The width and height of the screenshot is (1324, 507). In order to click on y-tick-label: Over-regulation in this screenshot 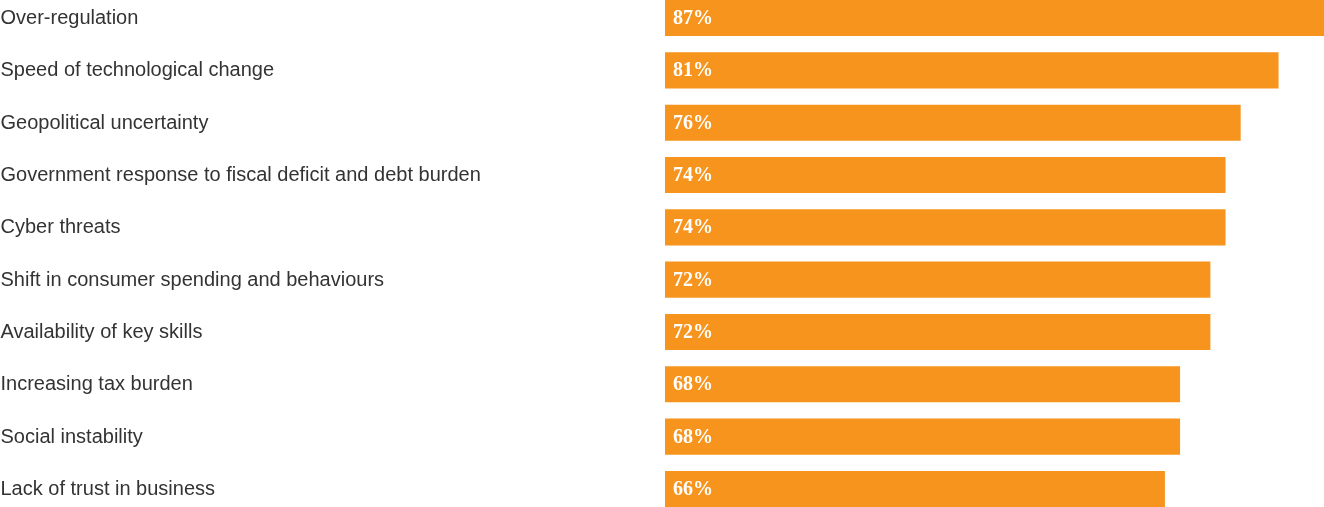, I will do `click(69, 17)`.